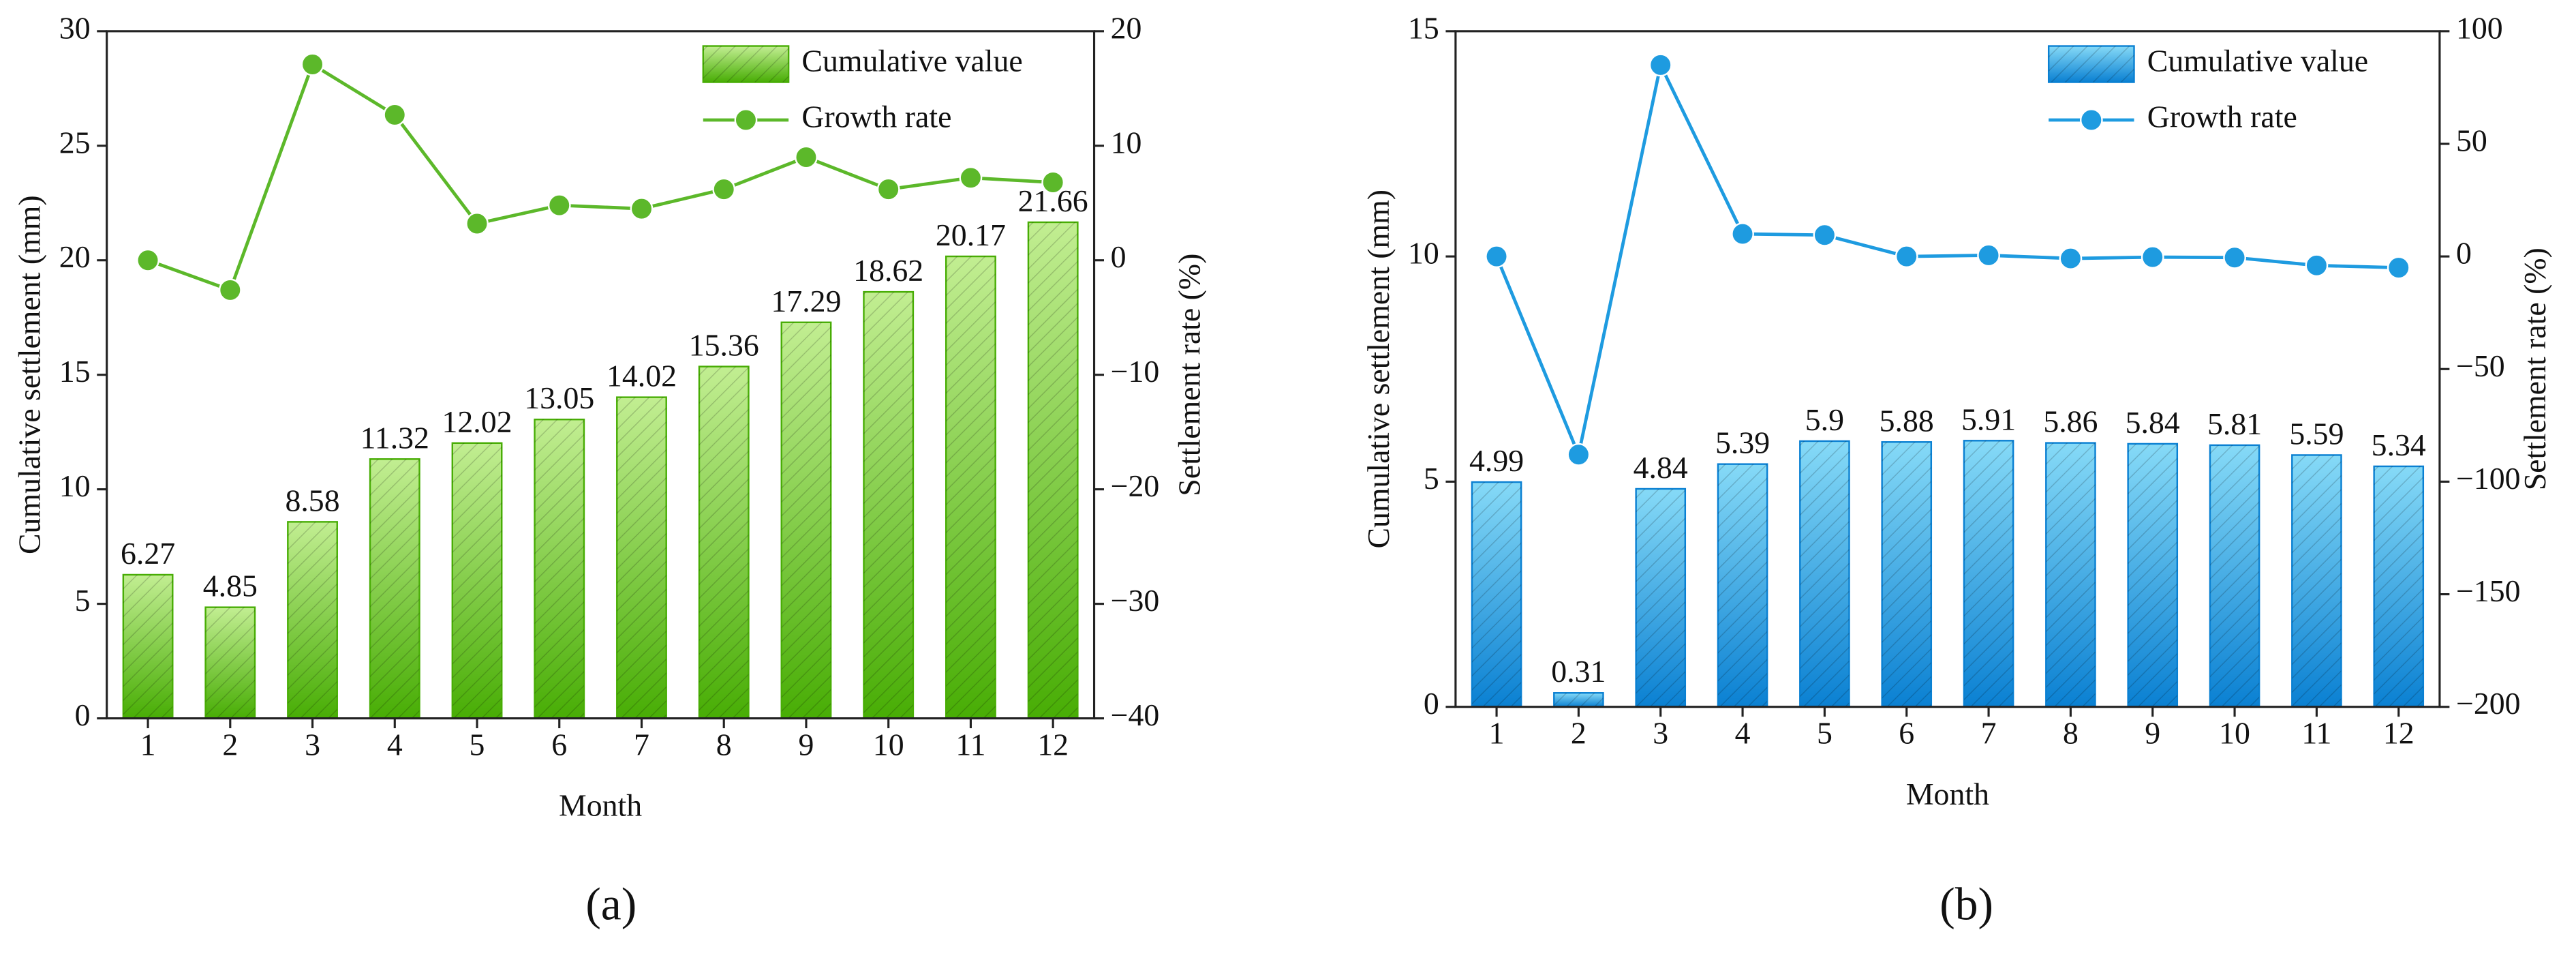  Describe the element at coordinates (2479, 27) in the screenshot. I see `y2-tick-label: 100` at that location.